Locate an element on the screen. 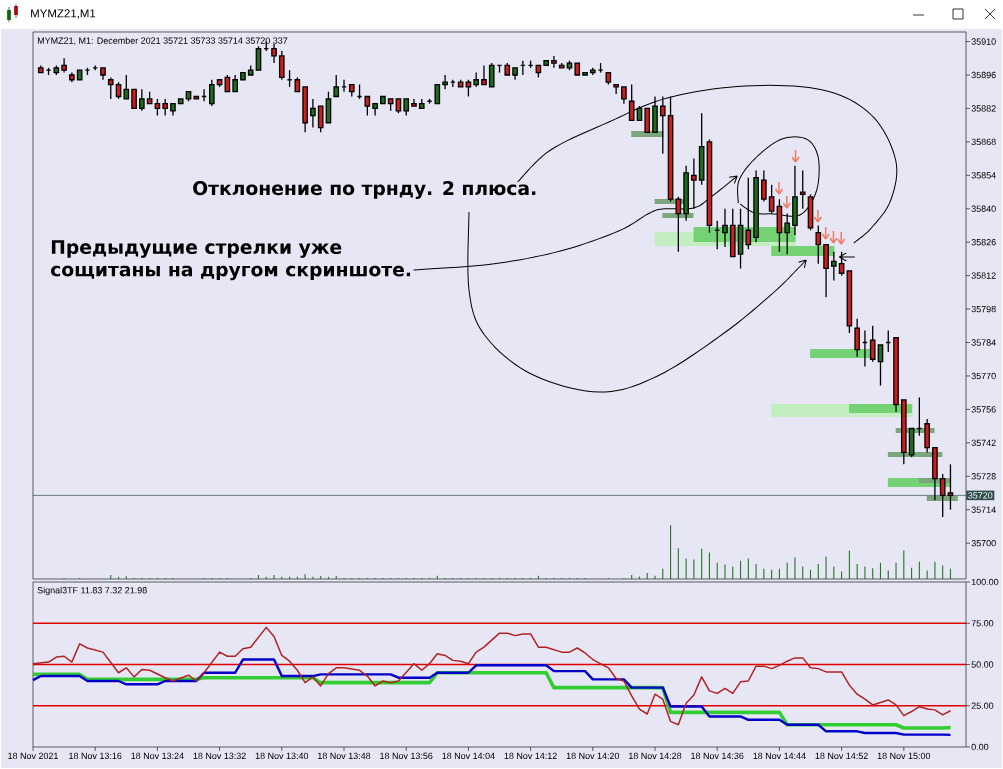 Image resolution: width=1003 pixels, height=769 pixels. x-tick-label: 18 Nov 14:20 is located at coordinates (593, 756).